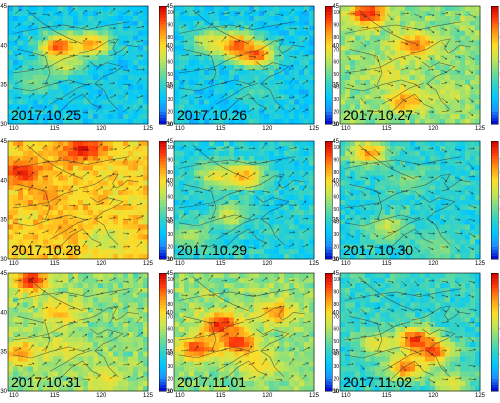 The height and width of the screenshot is (403, 500). I want to click on heatmap-cells, so click(78, 200).